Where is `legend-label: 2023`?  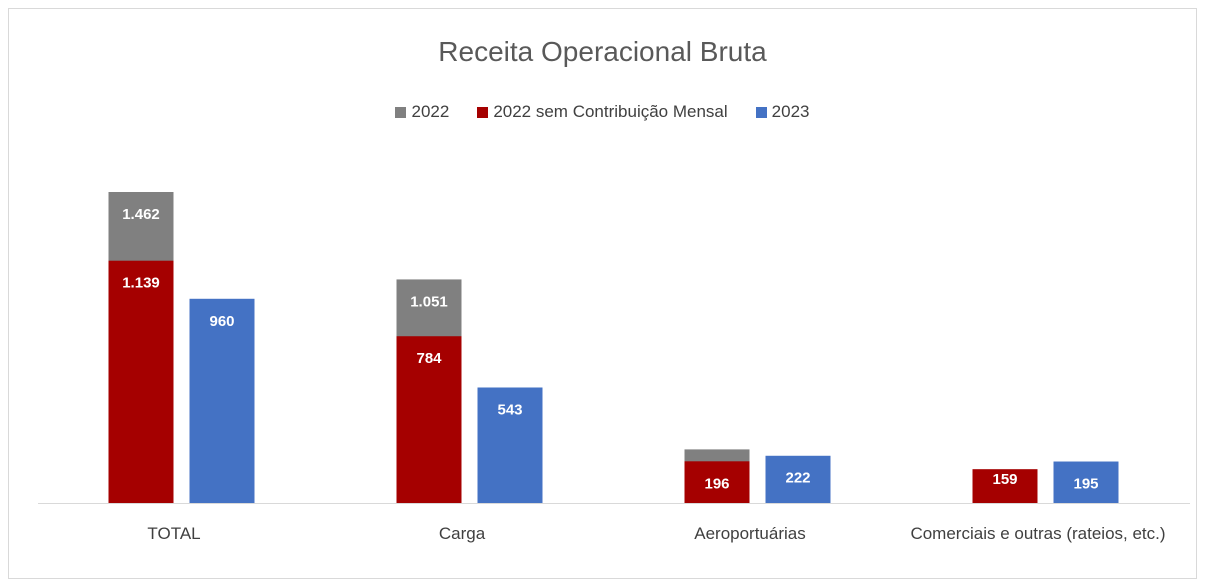 legend-label: 2023 is located at coordinates (790, 111).